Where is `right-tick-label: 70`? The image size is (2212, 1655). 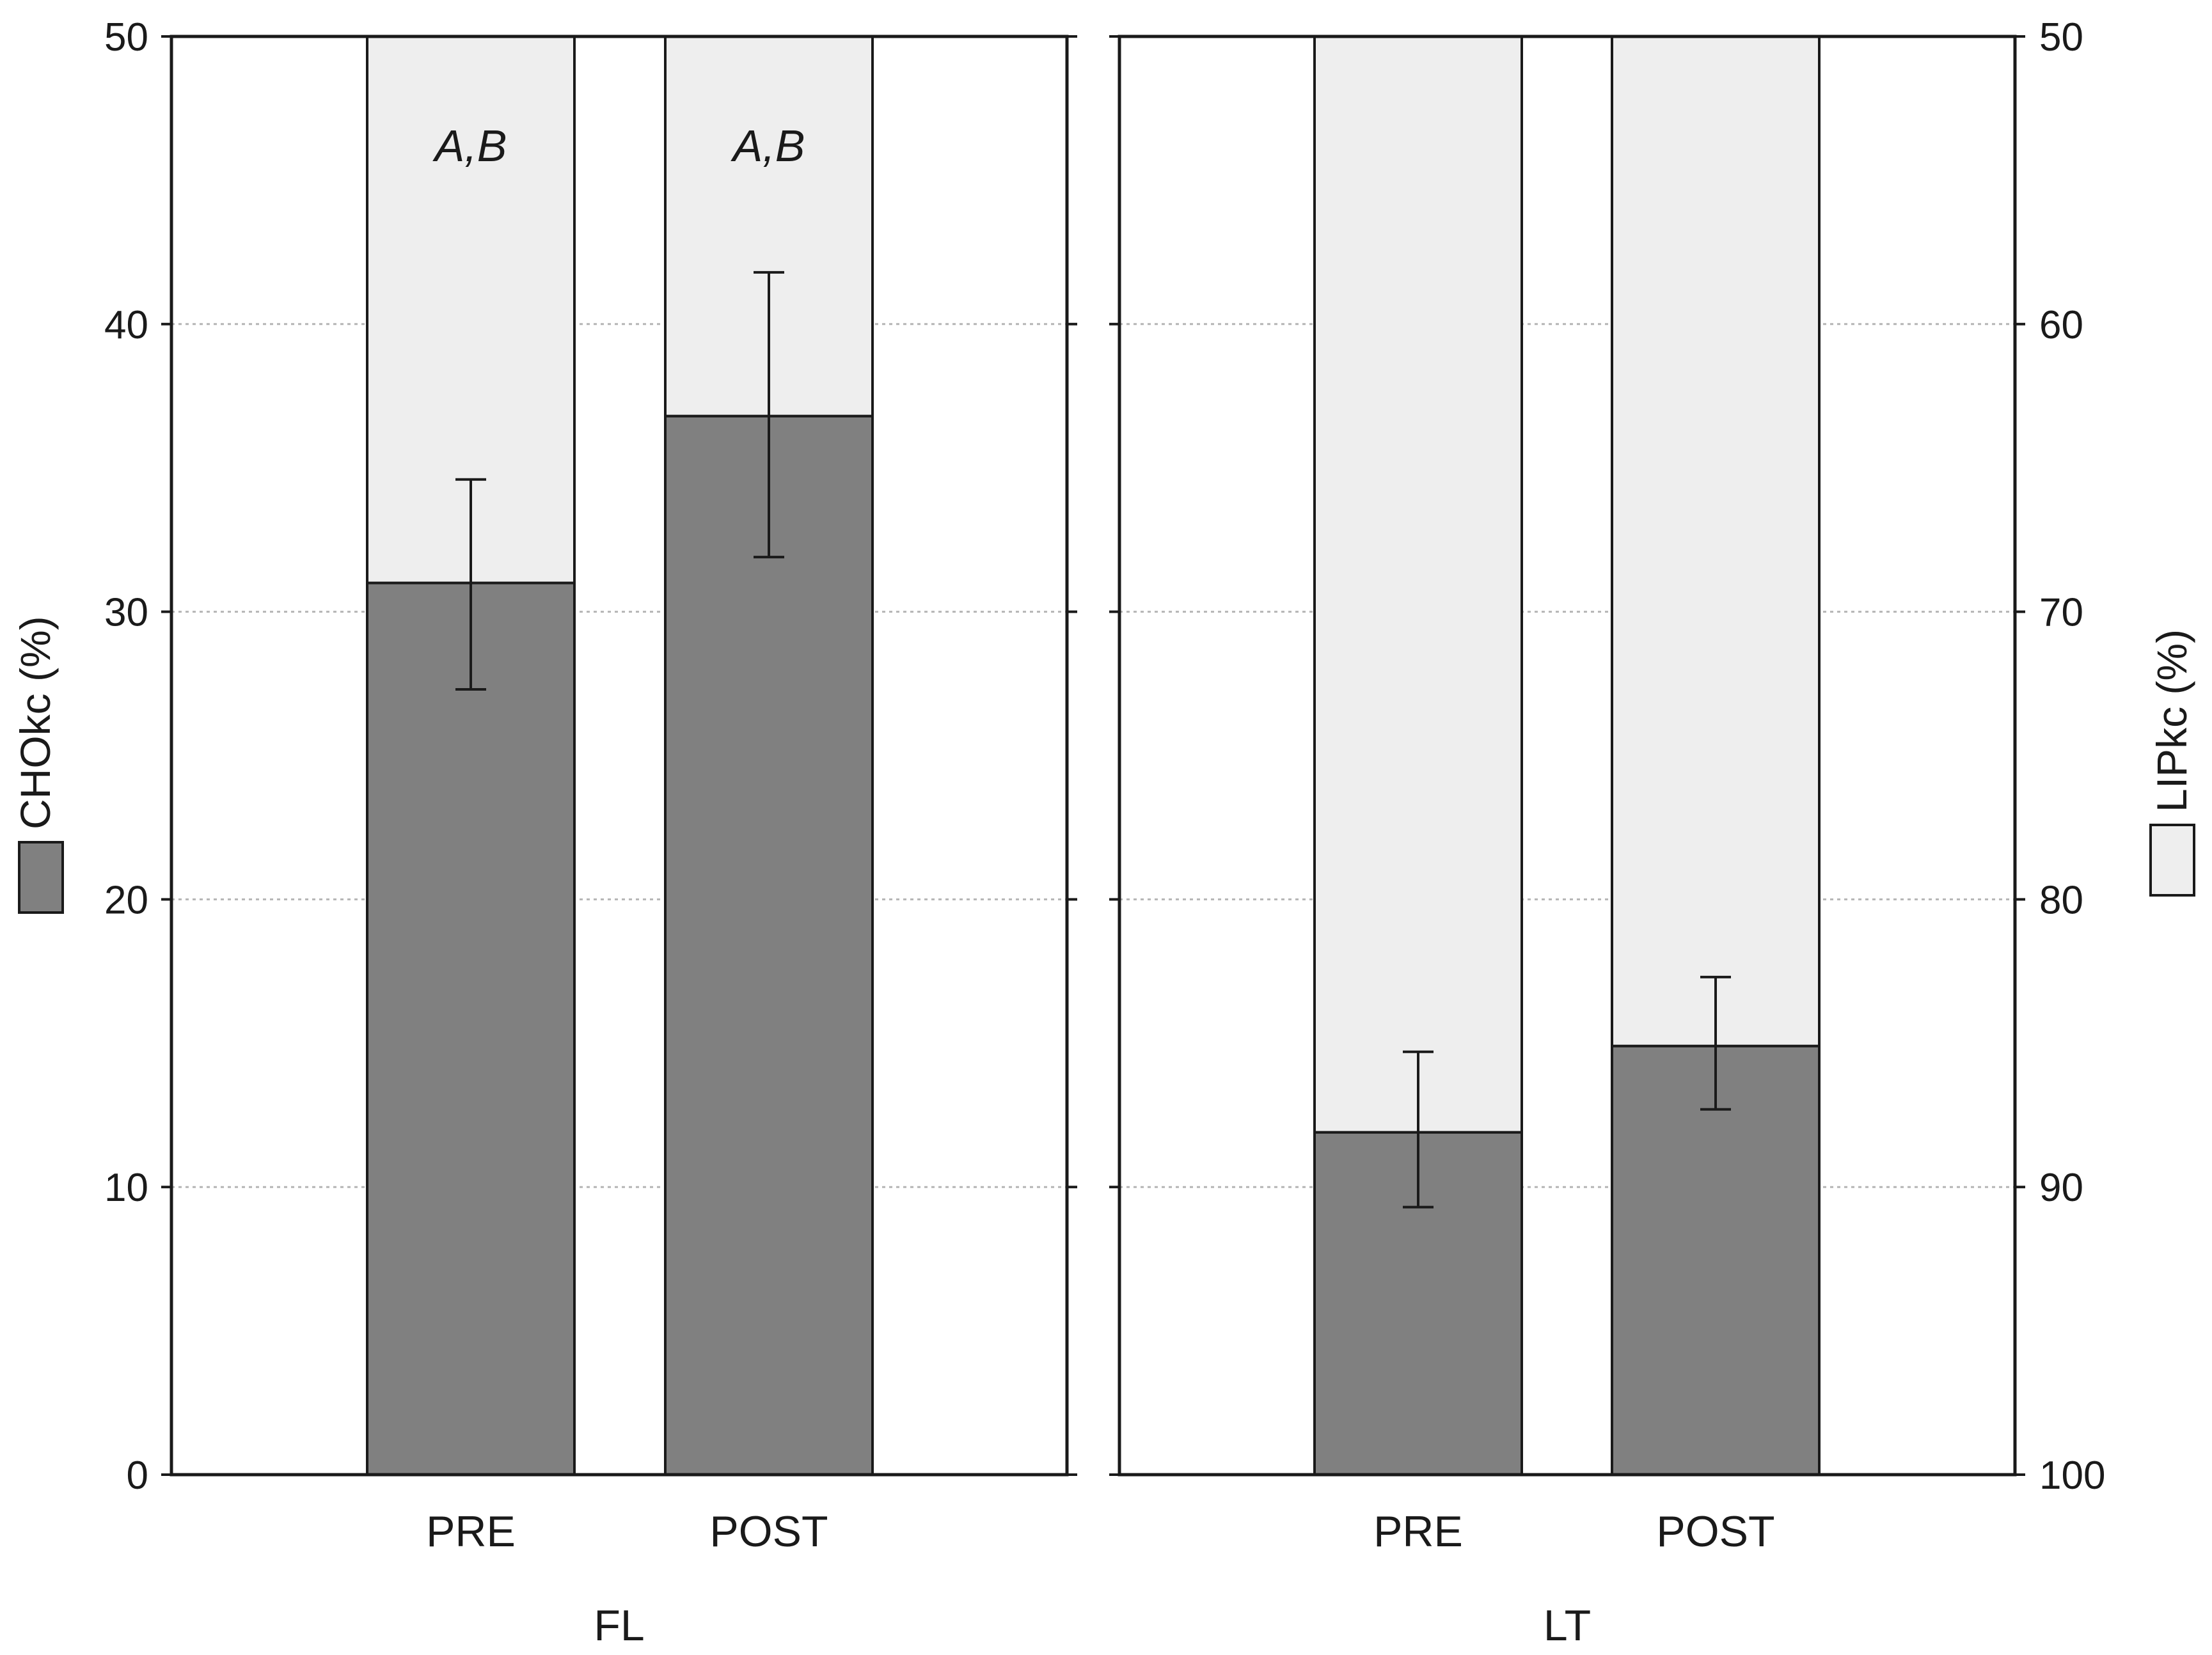
right-tick-label: 70 is located at coordinates (2061, 613).